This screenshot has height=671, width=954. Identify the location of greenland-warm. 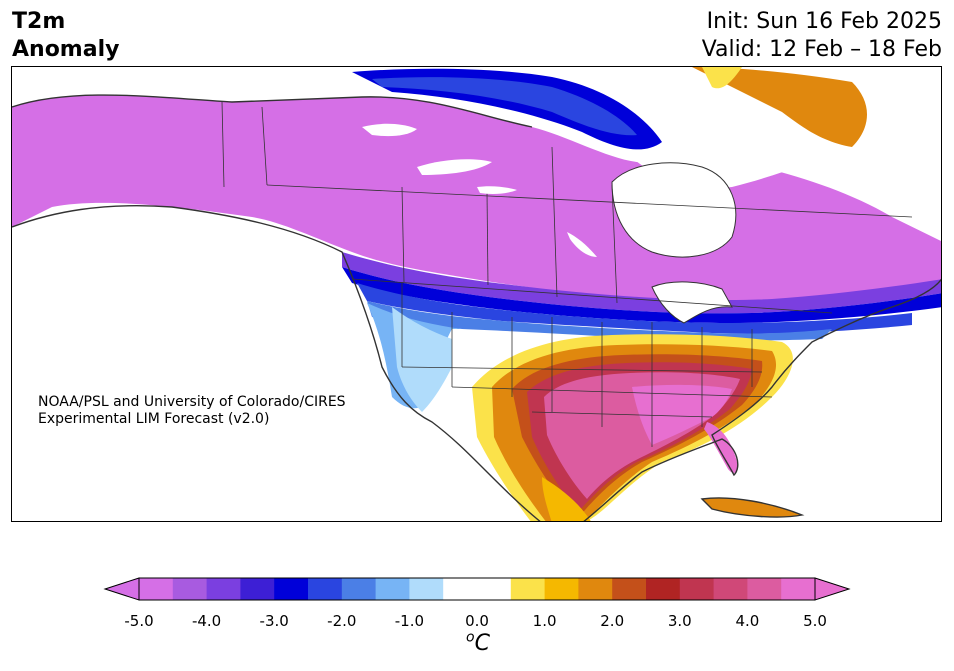
(779, 107).